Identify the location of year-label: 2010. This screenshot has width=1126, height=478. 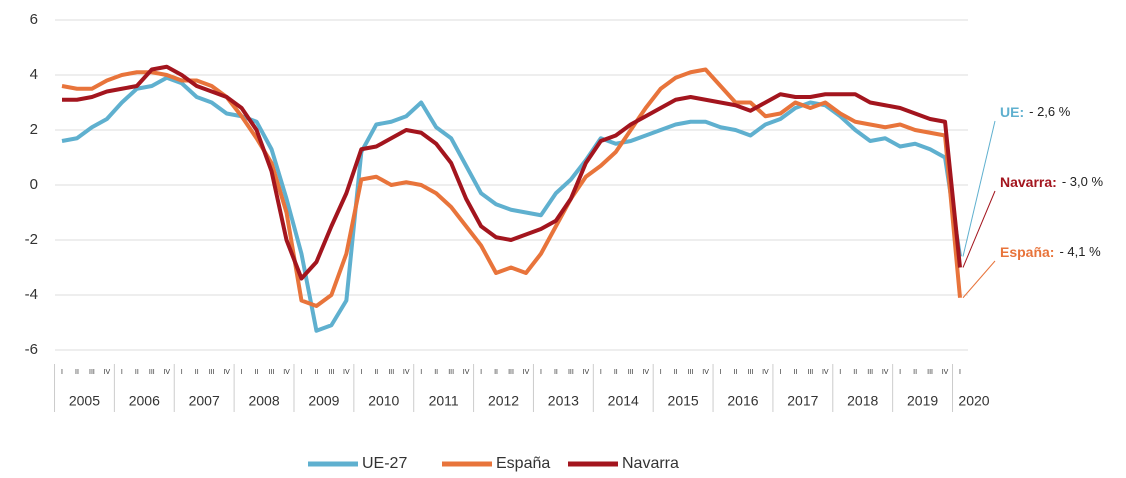
(383, 401).